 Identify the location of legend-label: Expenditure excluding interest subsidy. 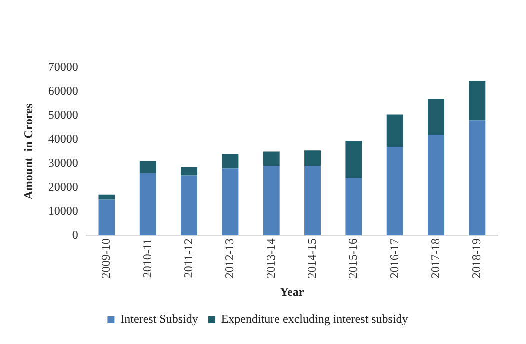
(314, 319).